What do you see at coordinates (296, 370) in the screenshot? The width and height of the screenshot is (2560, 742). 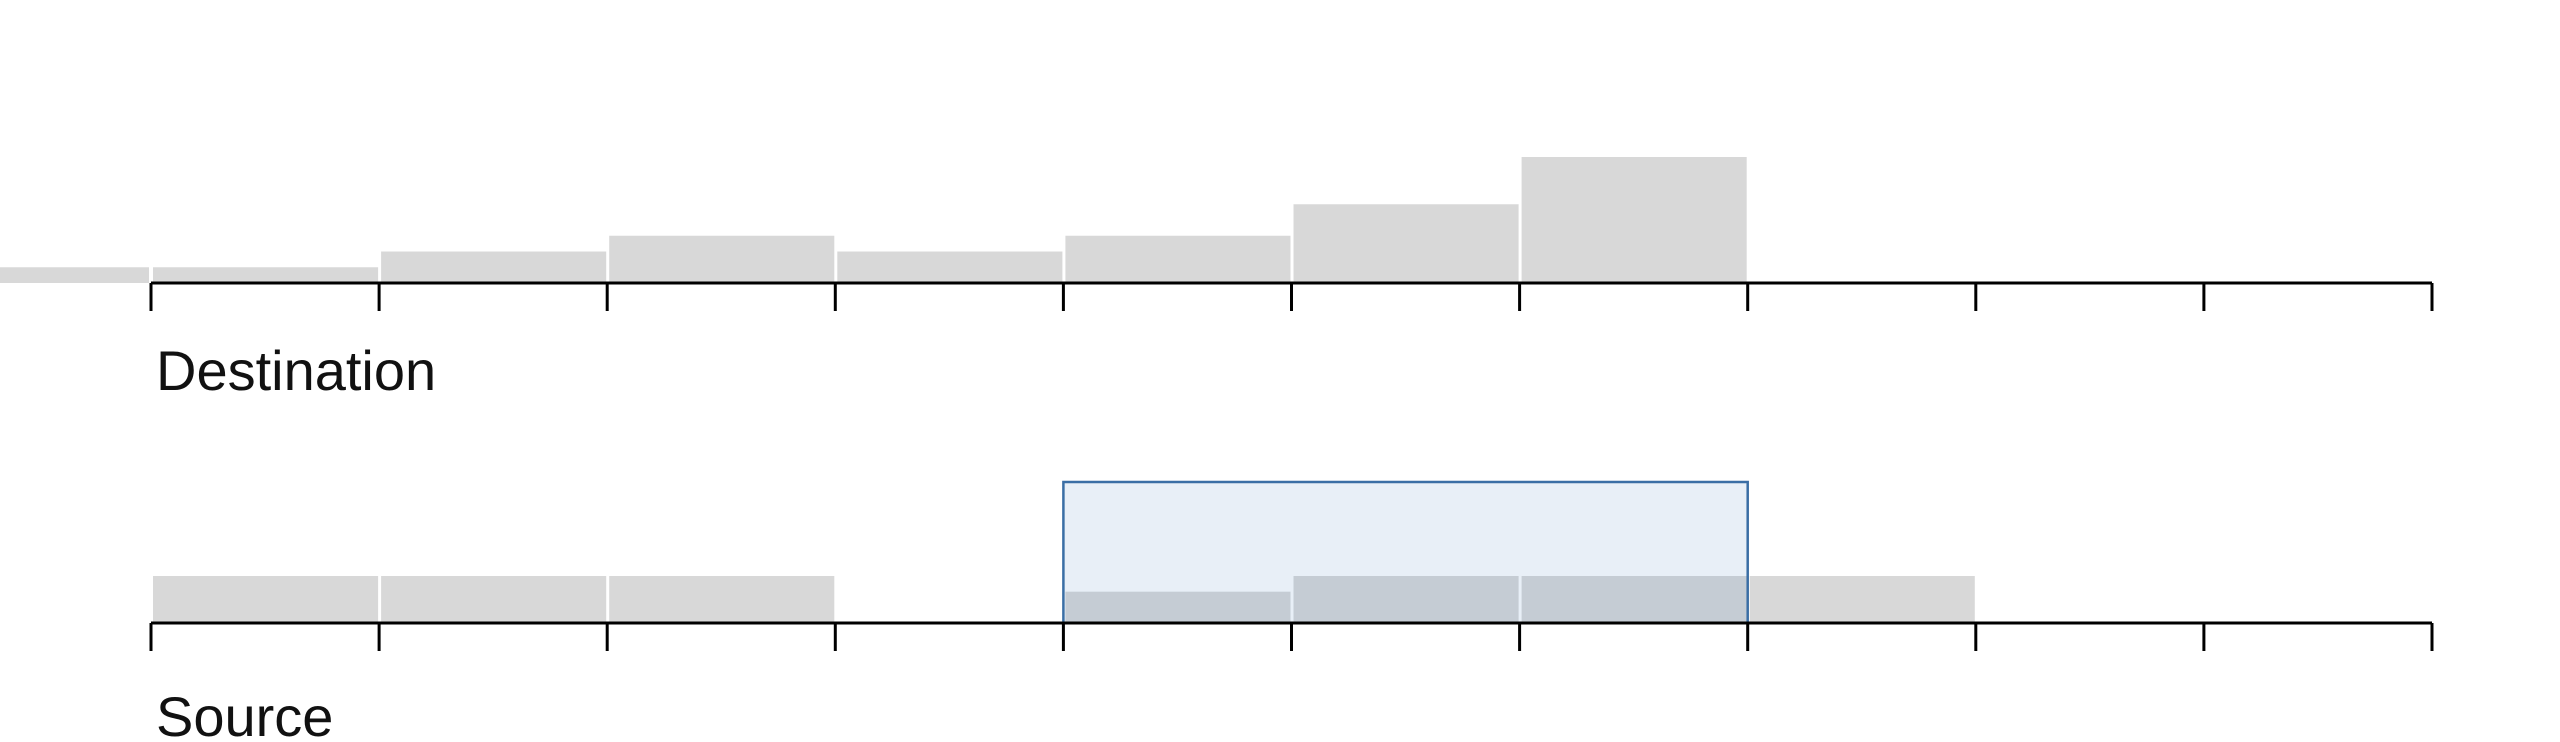 I see `destination-axis-label: Destination` at bounding box center [296, 370].